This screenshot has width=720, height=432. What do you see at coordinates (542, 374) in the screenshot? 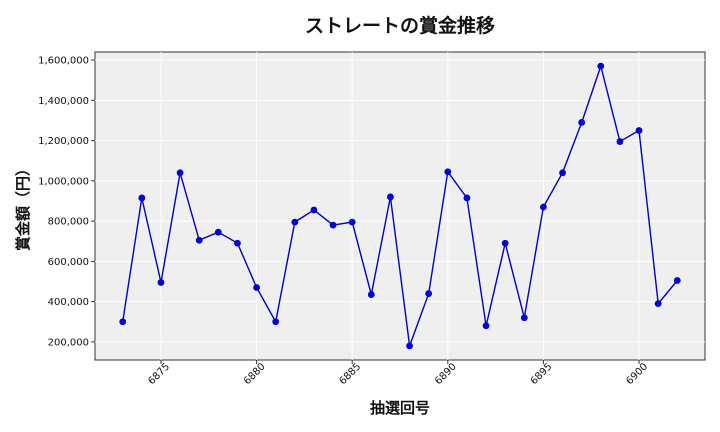
I see `x-tick-label: 6895` at bounding box center [542, 374].